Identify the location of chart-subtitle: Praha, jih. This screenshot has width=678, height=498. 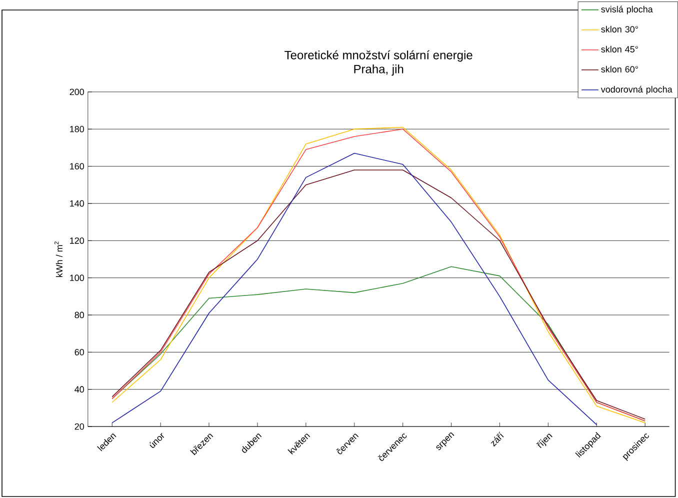
(379, 70).